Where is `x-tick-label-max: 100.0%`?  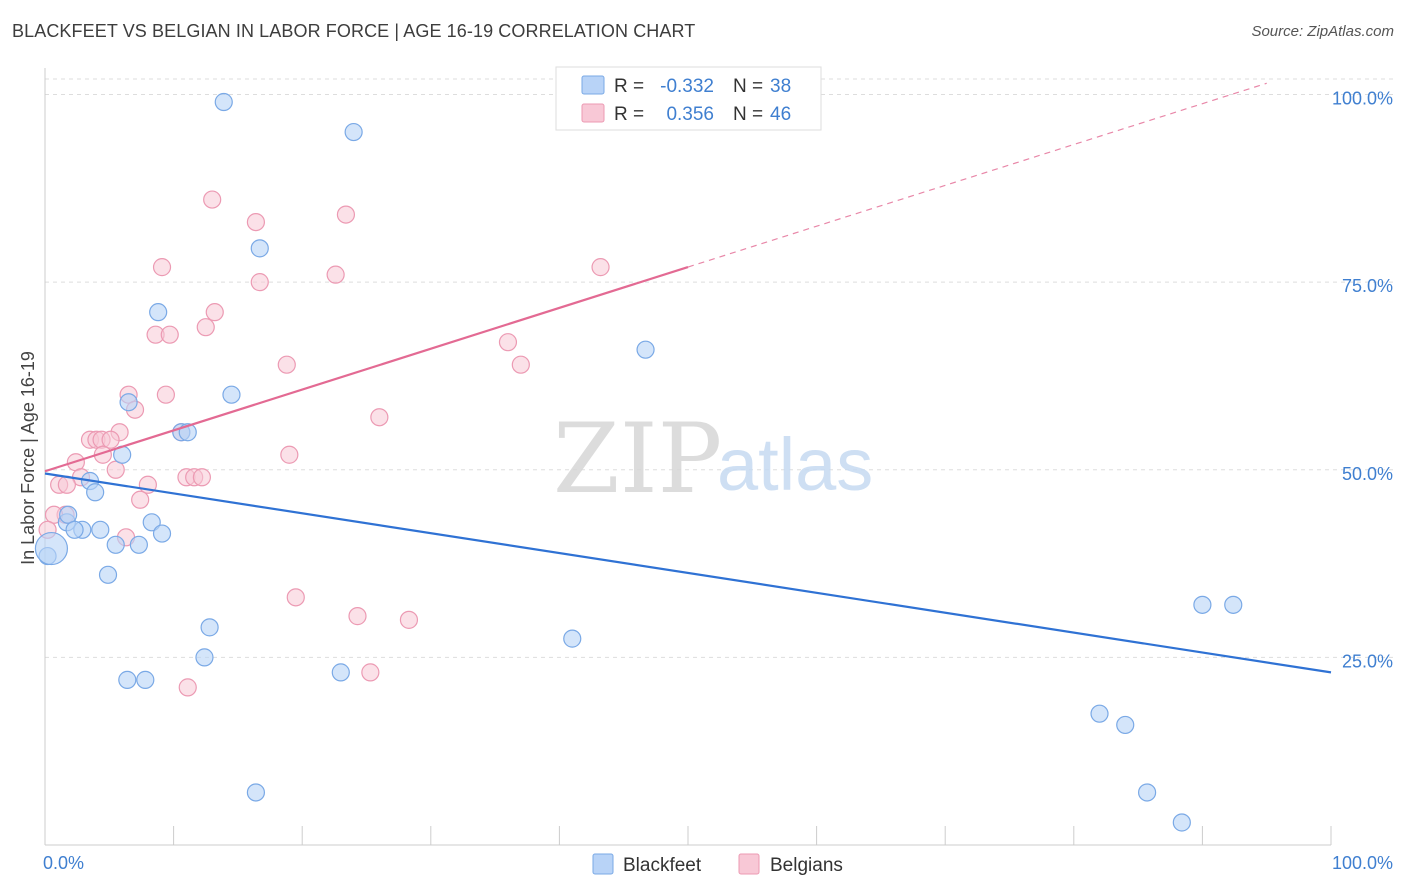 x-tick-label-max: 100.0% is located at coordinates (1362, 863).